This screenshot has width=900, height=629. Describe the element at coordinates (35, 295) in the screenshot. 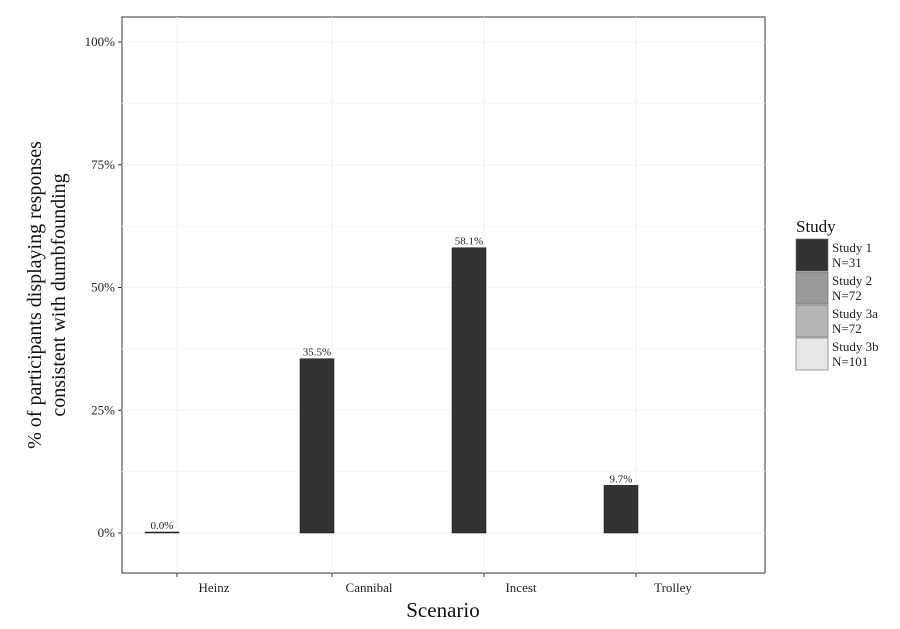

I see `y-axis-title-line-1: % of participants displaying responses` at that location.